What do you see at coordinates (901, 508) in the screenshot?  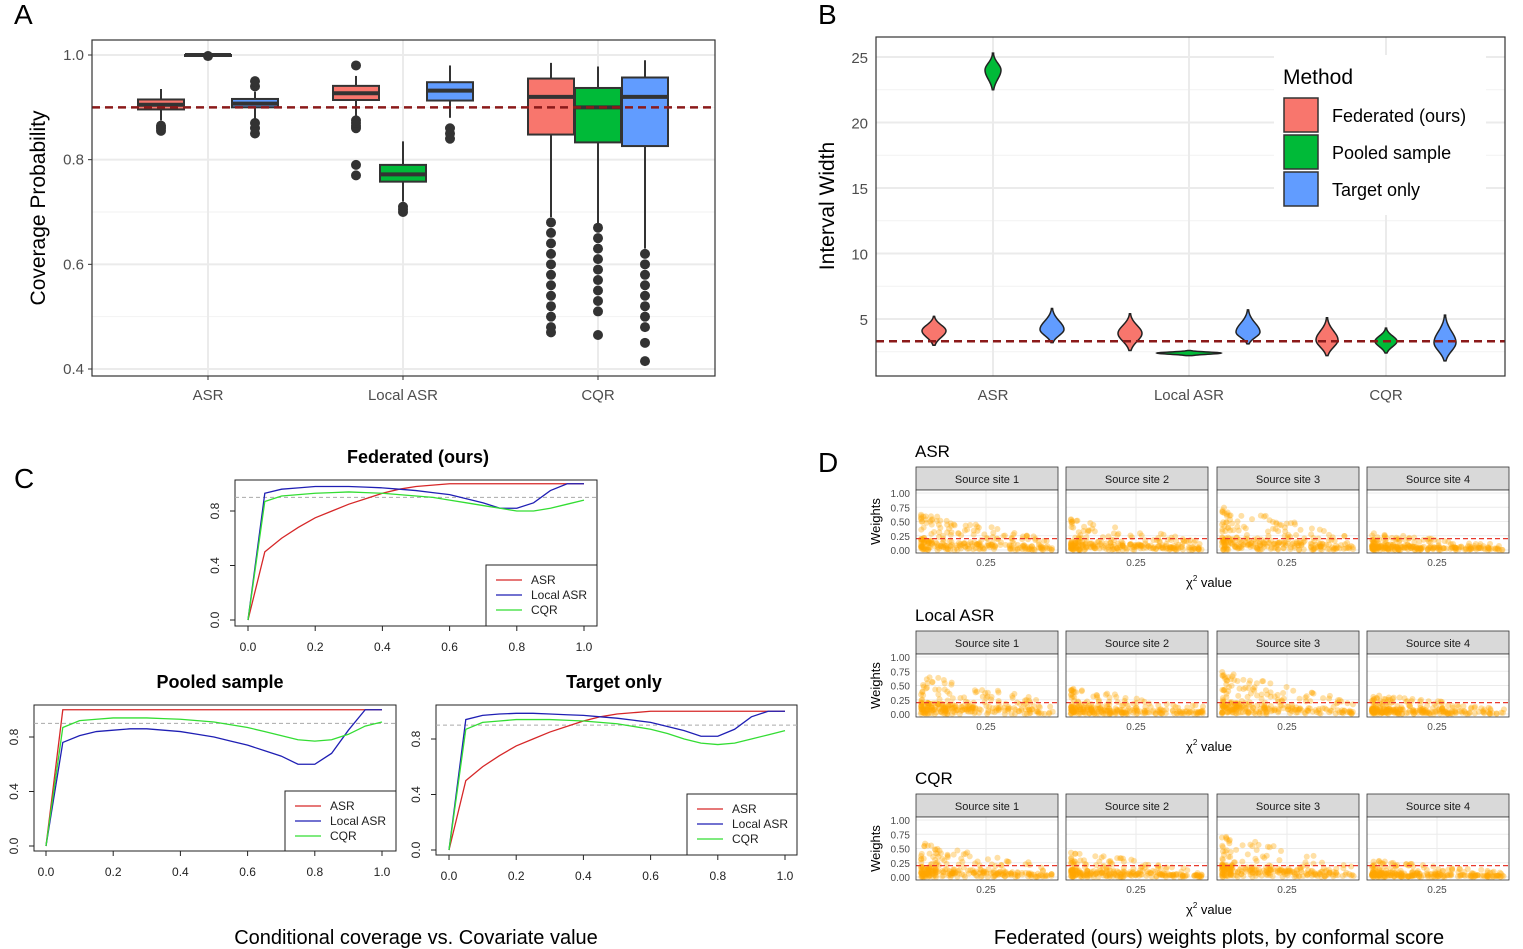 I see `y-tick-label: 0.75` at bounding box center [901, 508].